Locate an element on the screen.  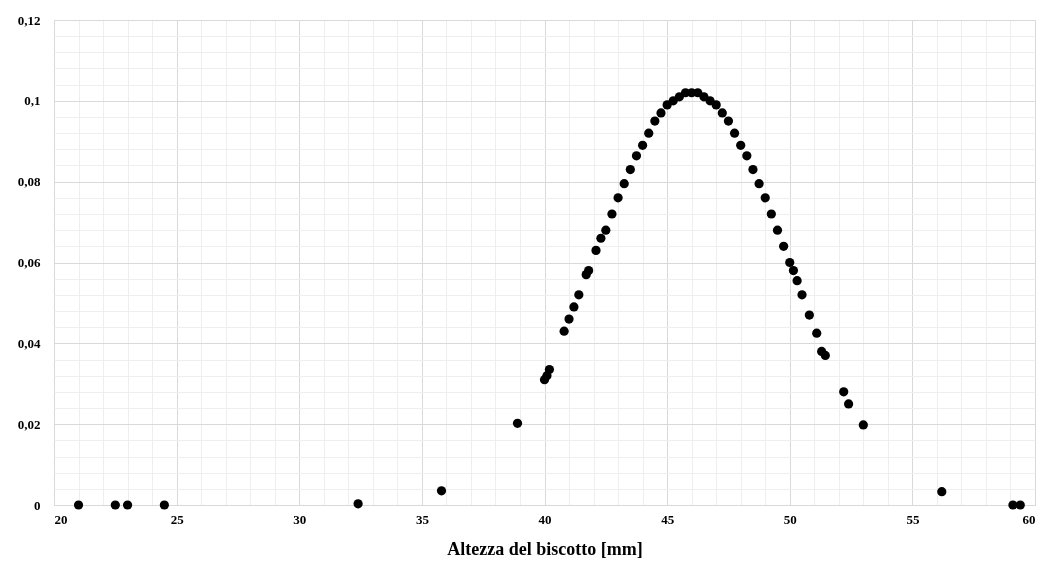
x-tick-label: 25 is located at coordinates (177, 519).